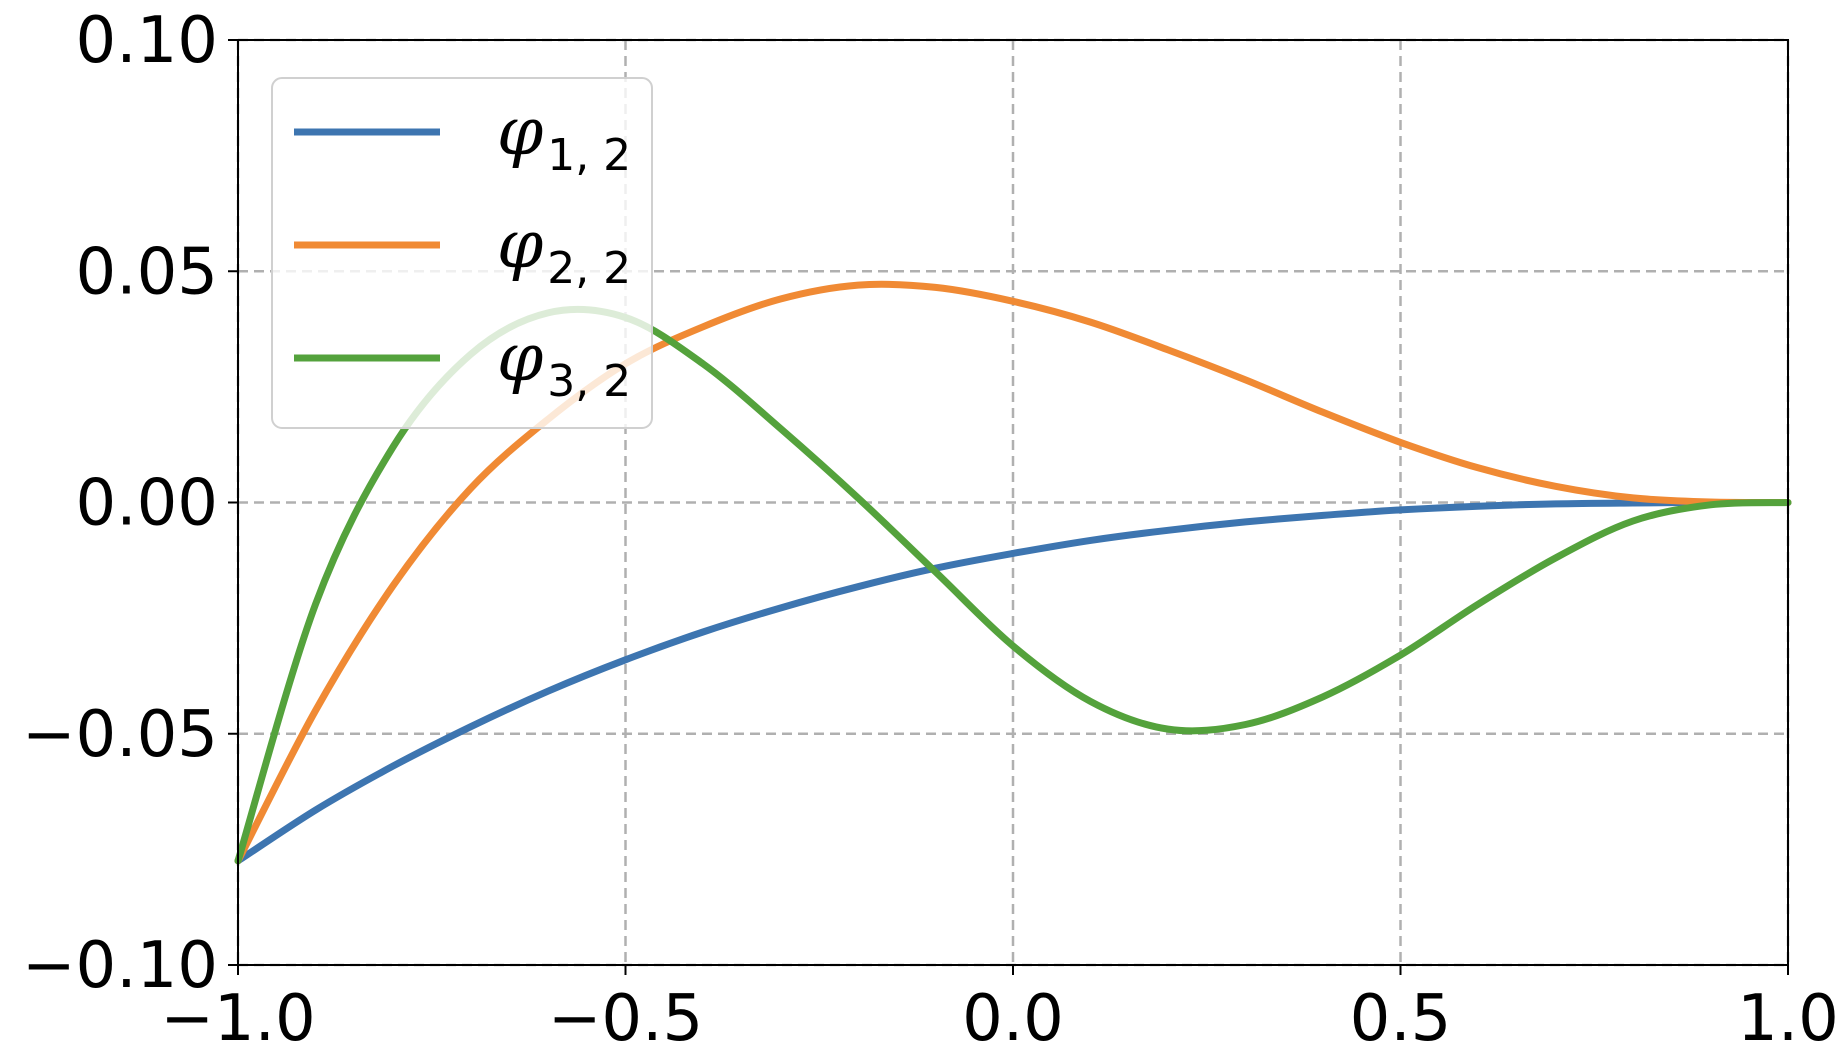 The height and width of the screenshot is (1060, 1844). Describe the element at coordinates (564, 250) in the screenshot. I see `legend-label-2: φ2, 2` at that location.